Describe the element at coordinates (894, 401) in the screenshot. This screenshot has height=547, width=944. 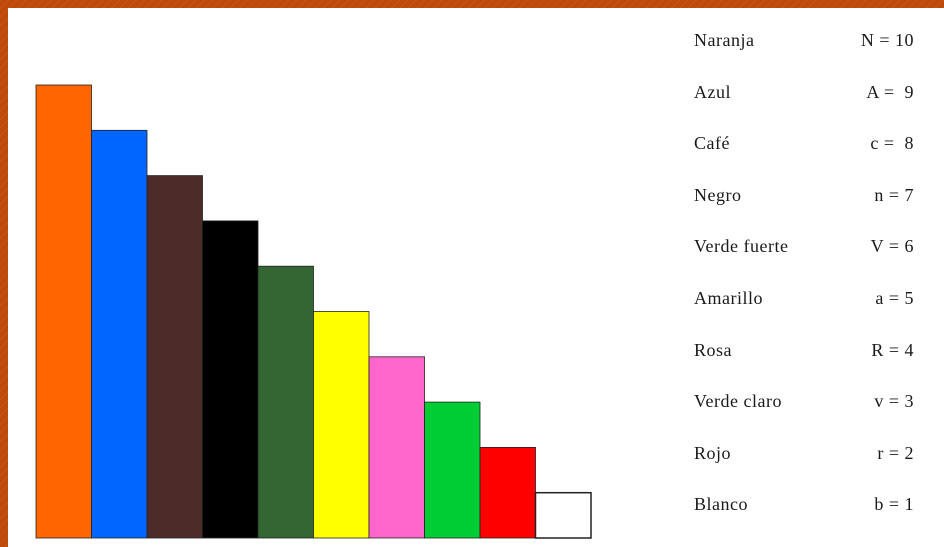
I see `legend-value-code: v = 3` at that location.